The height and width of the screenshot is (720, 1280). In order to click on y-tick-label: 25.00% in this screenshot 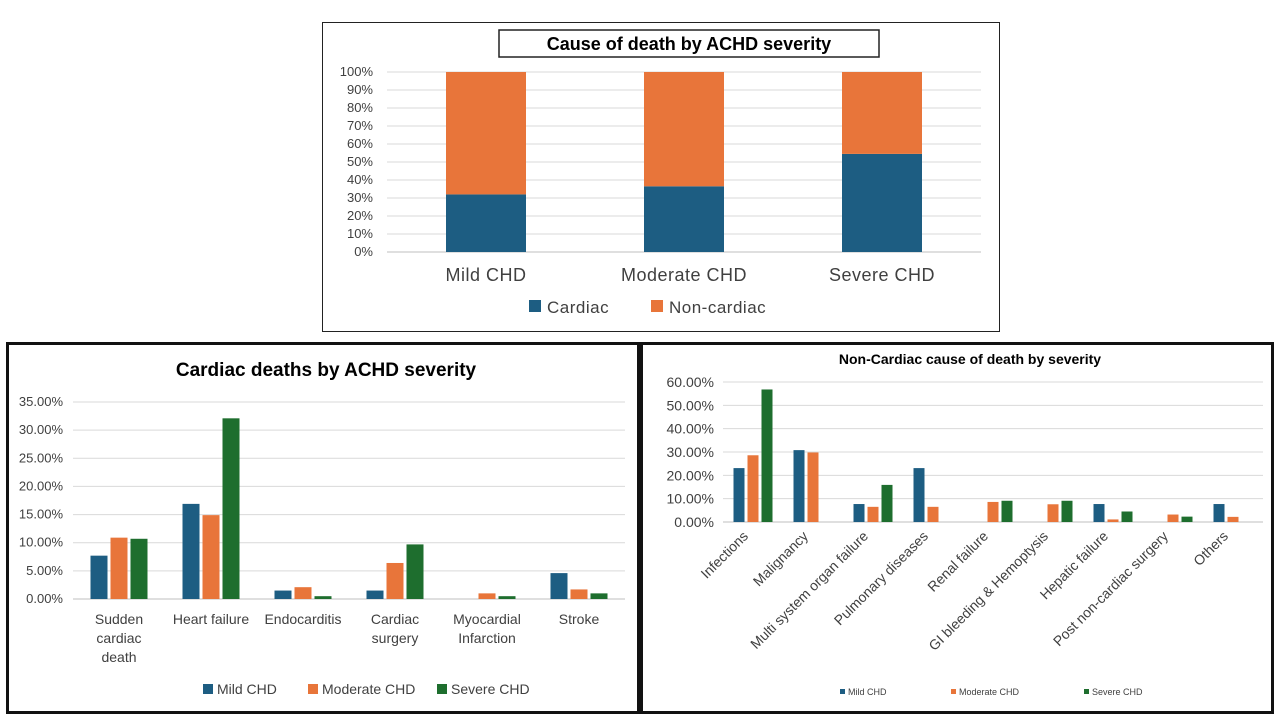, I will do `click(41, 457)`.